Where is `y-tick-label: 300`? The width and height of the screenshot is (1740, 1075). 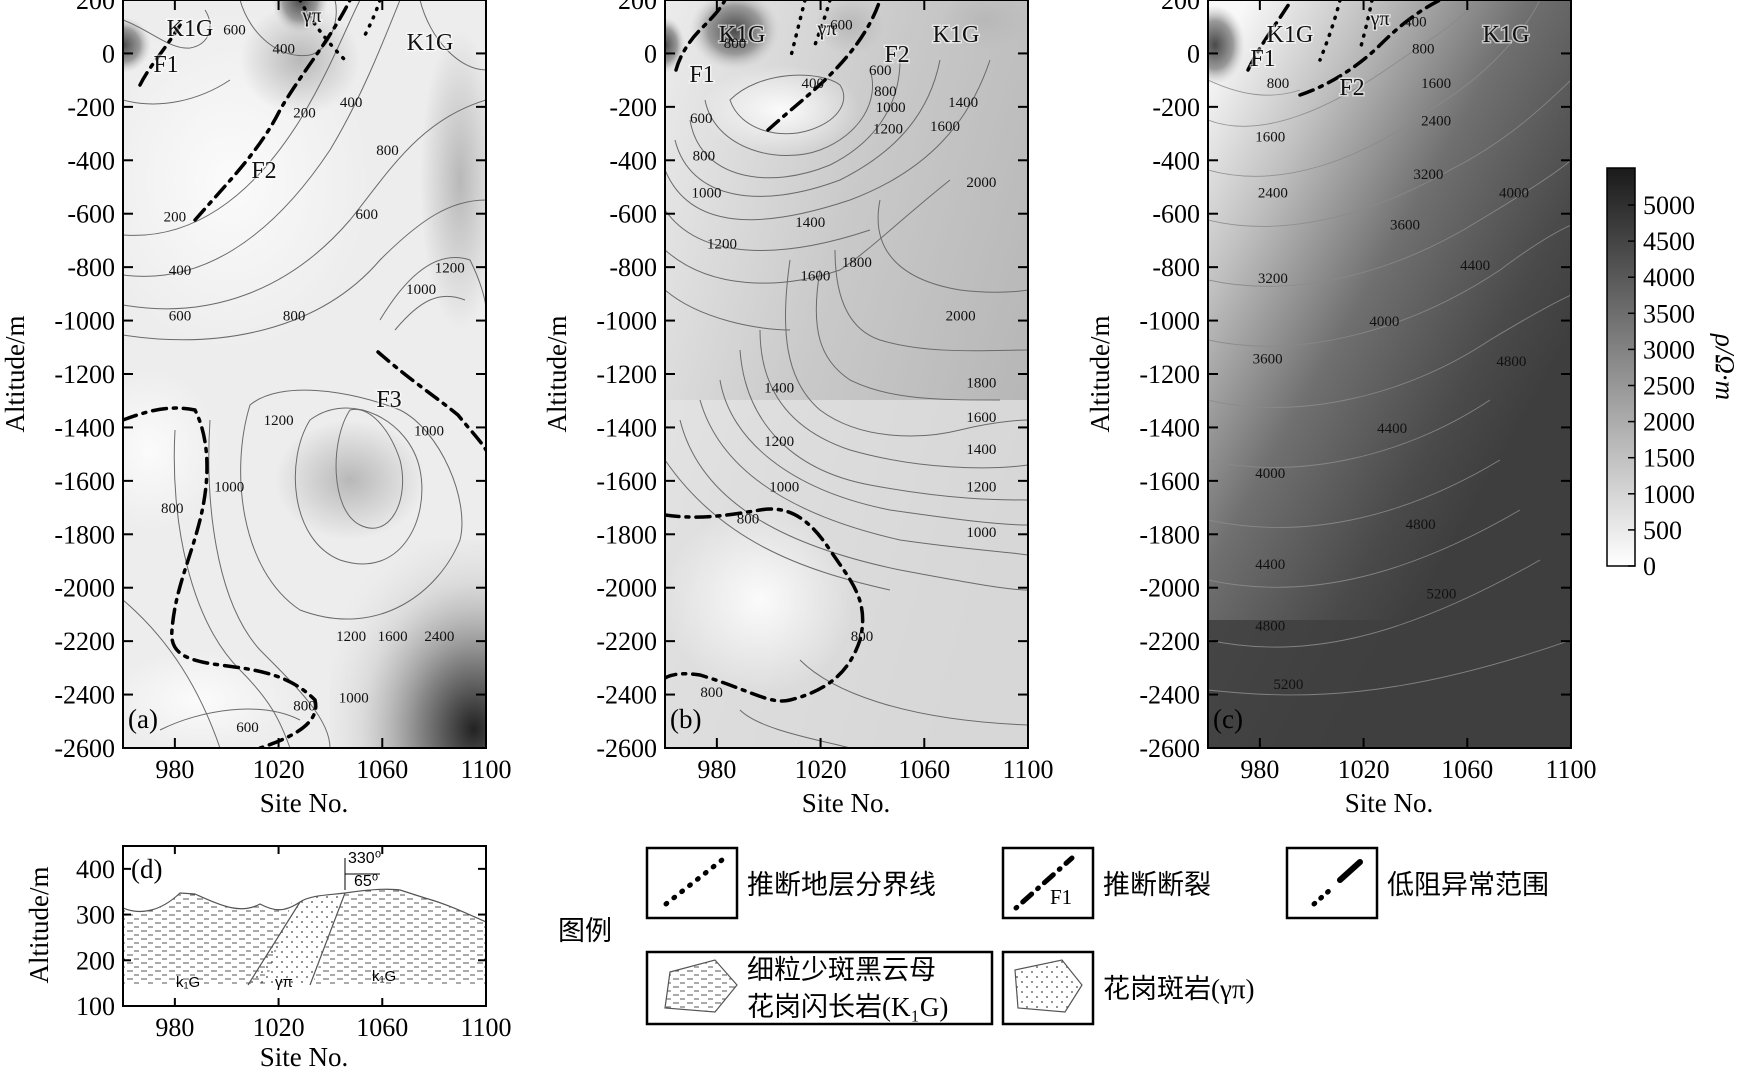
y-tick-label: 300 is located at coordinates (95, 915).